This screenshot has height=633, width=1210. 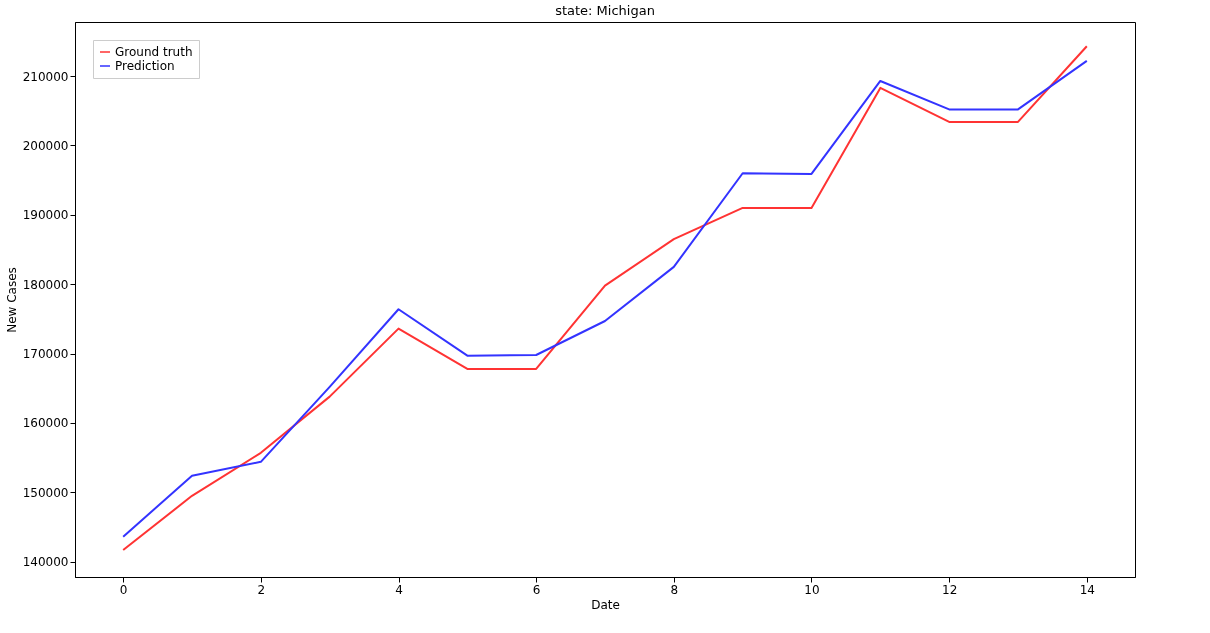 What do you see at coordinates (45, 284) in the screenshot?
I see `y-tick-label: 180000` at bounding box center [45, 284].